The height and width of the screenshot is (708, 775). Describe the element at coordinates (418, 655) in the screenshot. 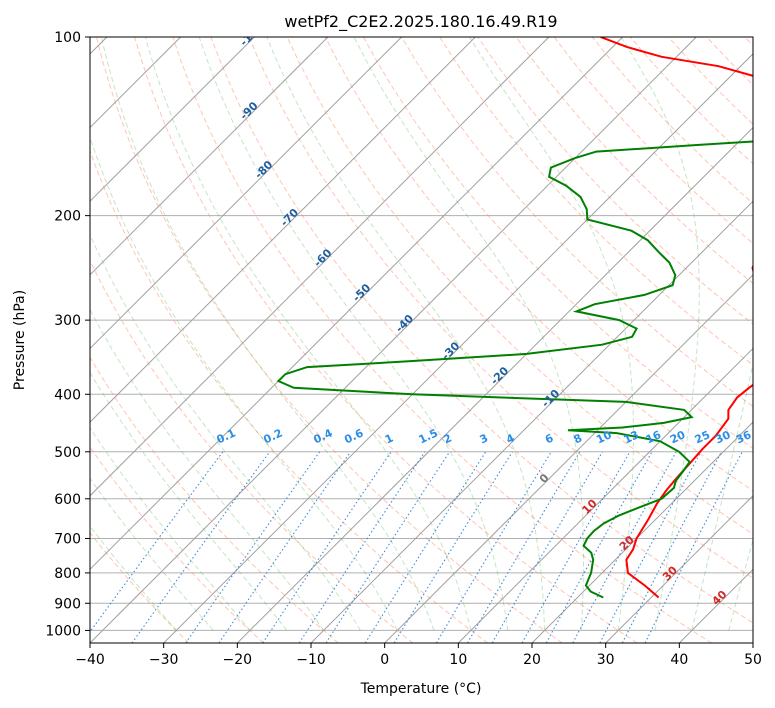

I see `x-axis-ticks: −40 −30 −20 −10 0 10 20 30 40 50` at that location.